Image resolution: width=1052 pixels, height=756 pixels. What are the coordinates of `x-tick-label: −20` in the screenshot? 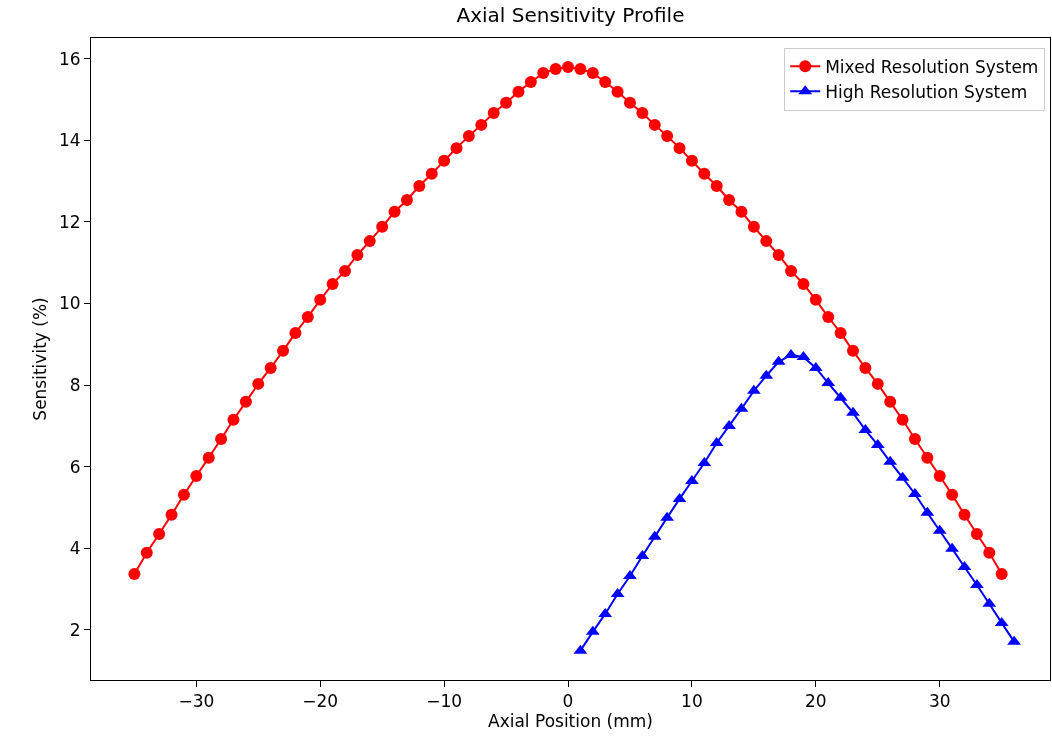 It's located at (320, 701).